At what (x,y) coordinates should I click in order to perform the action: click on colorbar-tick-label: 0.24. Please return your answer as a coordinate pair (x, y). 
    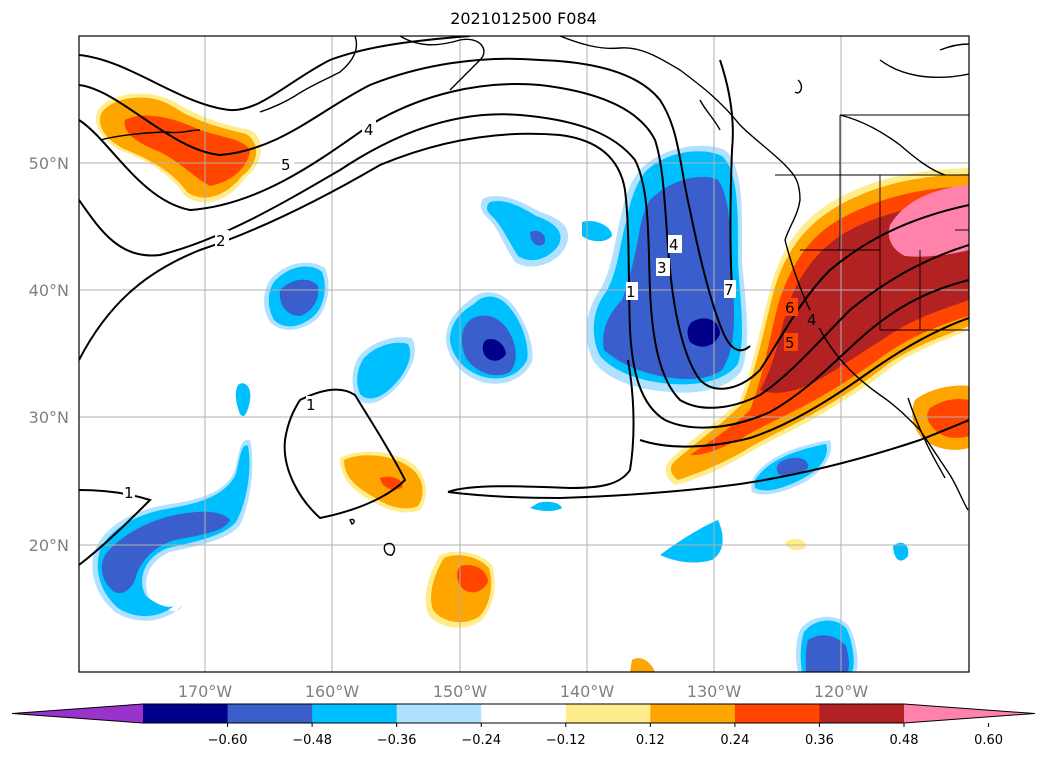
    Looking at the image, I should click on (734, 740).